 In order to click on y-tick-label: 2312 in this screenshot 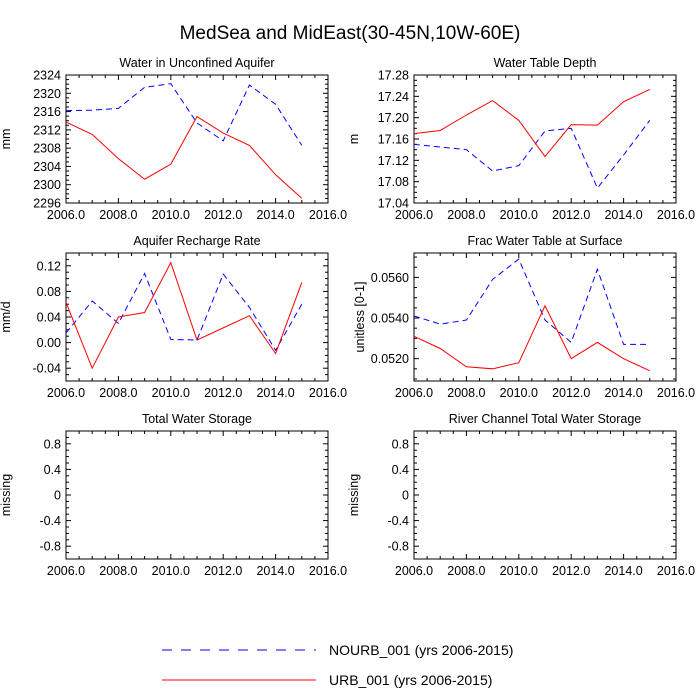, I will do `click(47, 130)`.